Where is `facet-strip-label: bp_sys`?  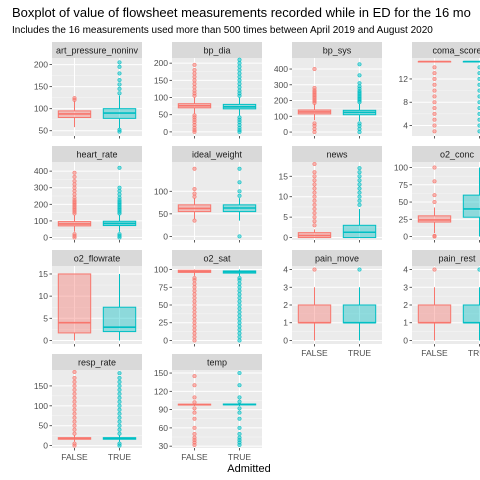 facet-strip-label: bp_sys is located at coordinates (337, 51).